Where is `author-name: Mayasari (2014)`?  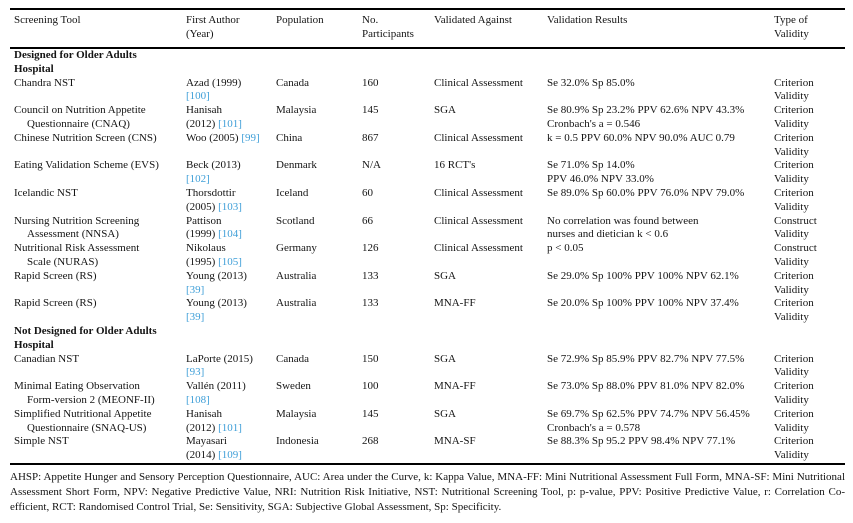
author-name: Mayasari (2014) is located at coordinates (206, 448).